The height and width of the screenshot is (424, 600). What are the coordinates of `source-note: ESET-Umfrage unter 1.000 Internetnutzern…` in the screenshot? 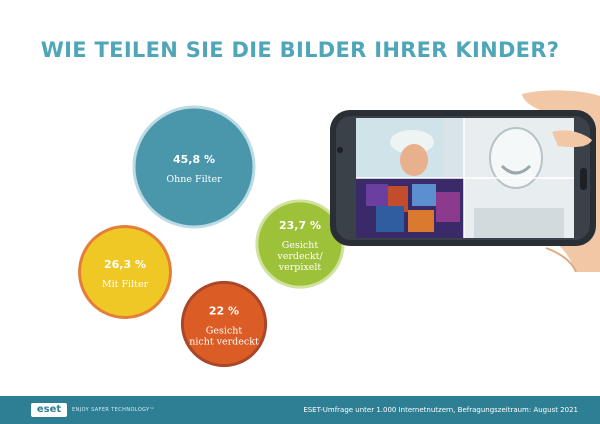 It's located at (440, 410).